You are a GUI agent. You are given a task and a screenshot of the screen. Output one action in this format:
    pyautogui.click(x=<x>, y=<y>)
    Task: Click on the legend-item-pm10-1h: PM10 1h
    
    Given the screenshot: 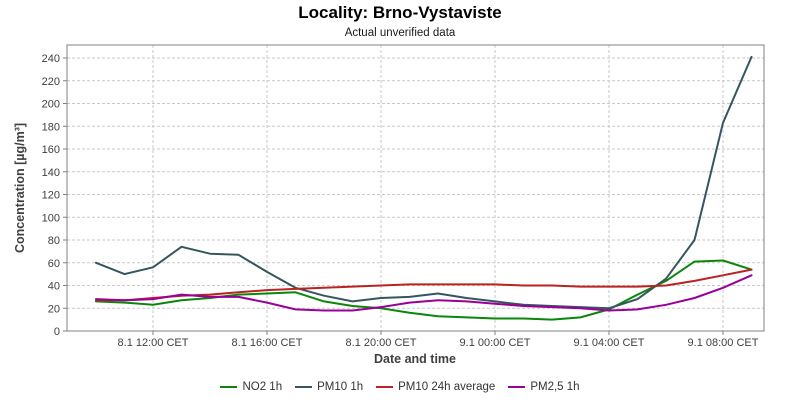 What is the action you would take?
    pyautogui.click(x=329, y=387)
    